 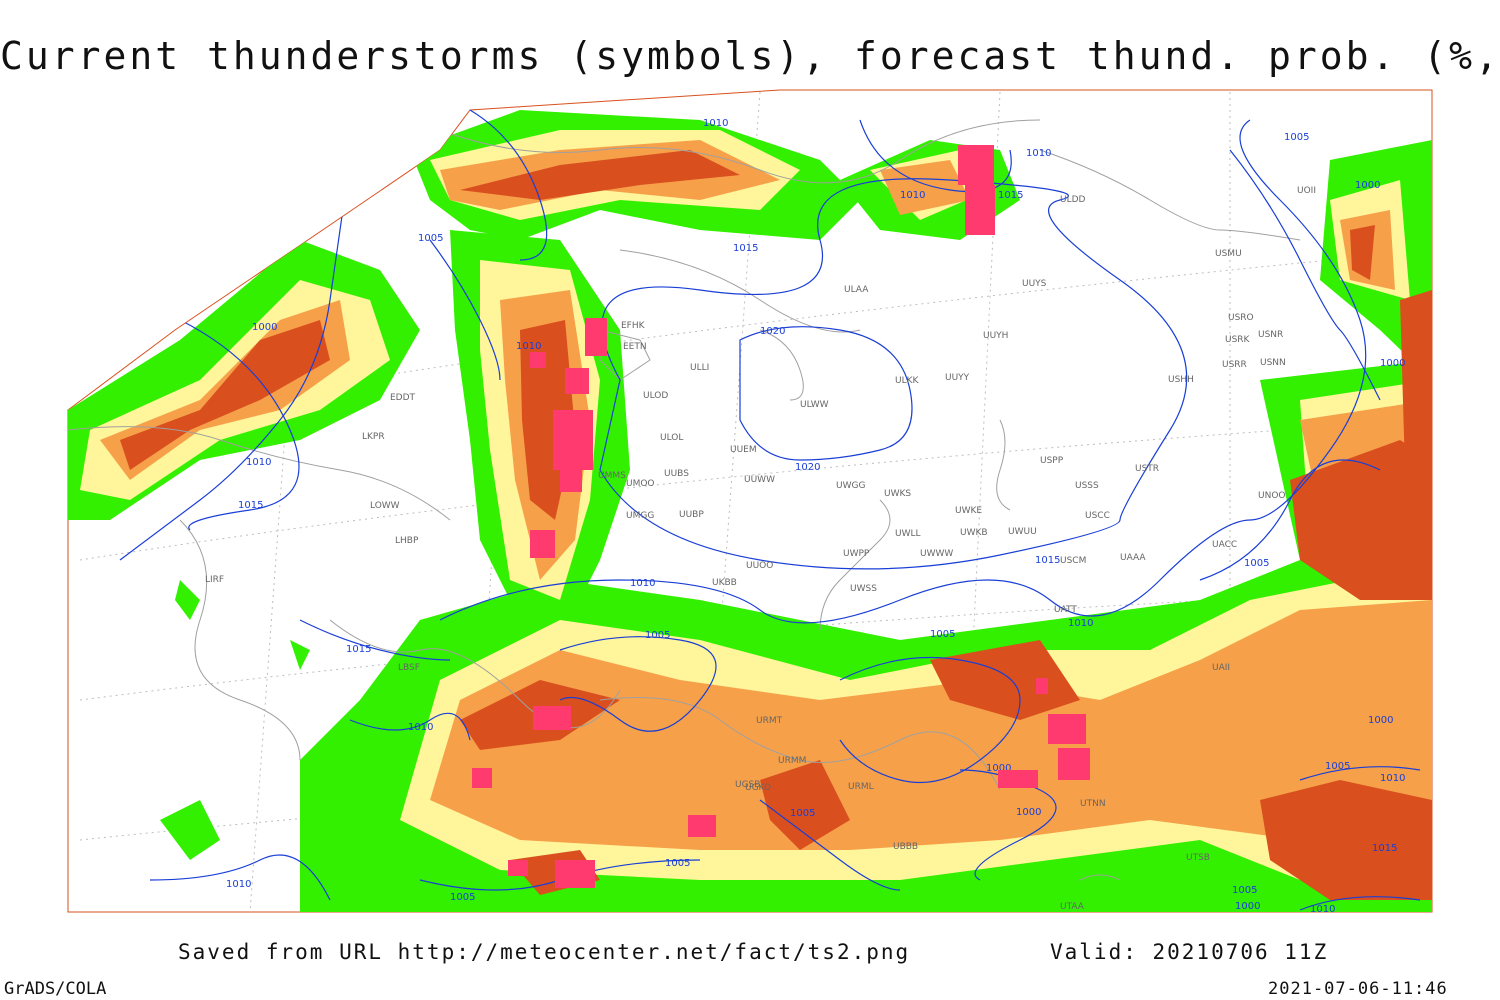 What do you see at coordinates (850, 486) in the screenshot?
I see `station-UWGG: UWGG` at bounding box center [850, 486].